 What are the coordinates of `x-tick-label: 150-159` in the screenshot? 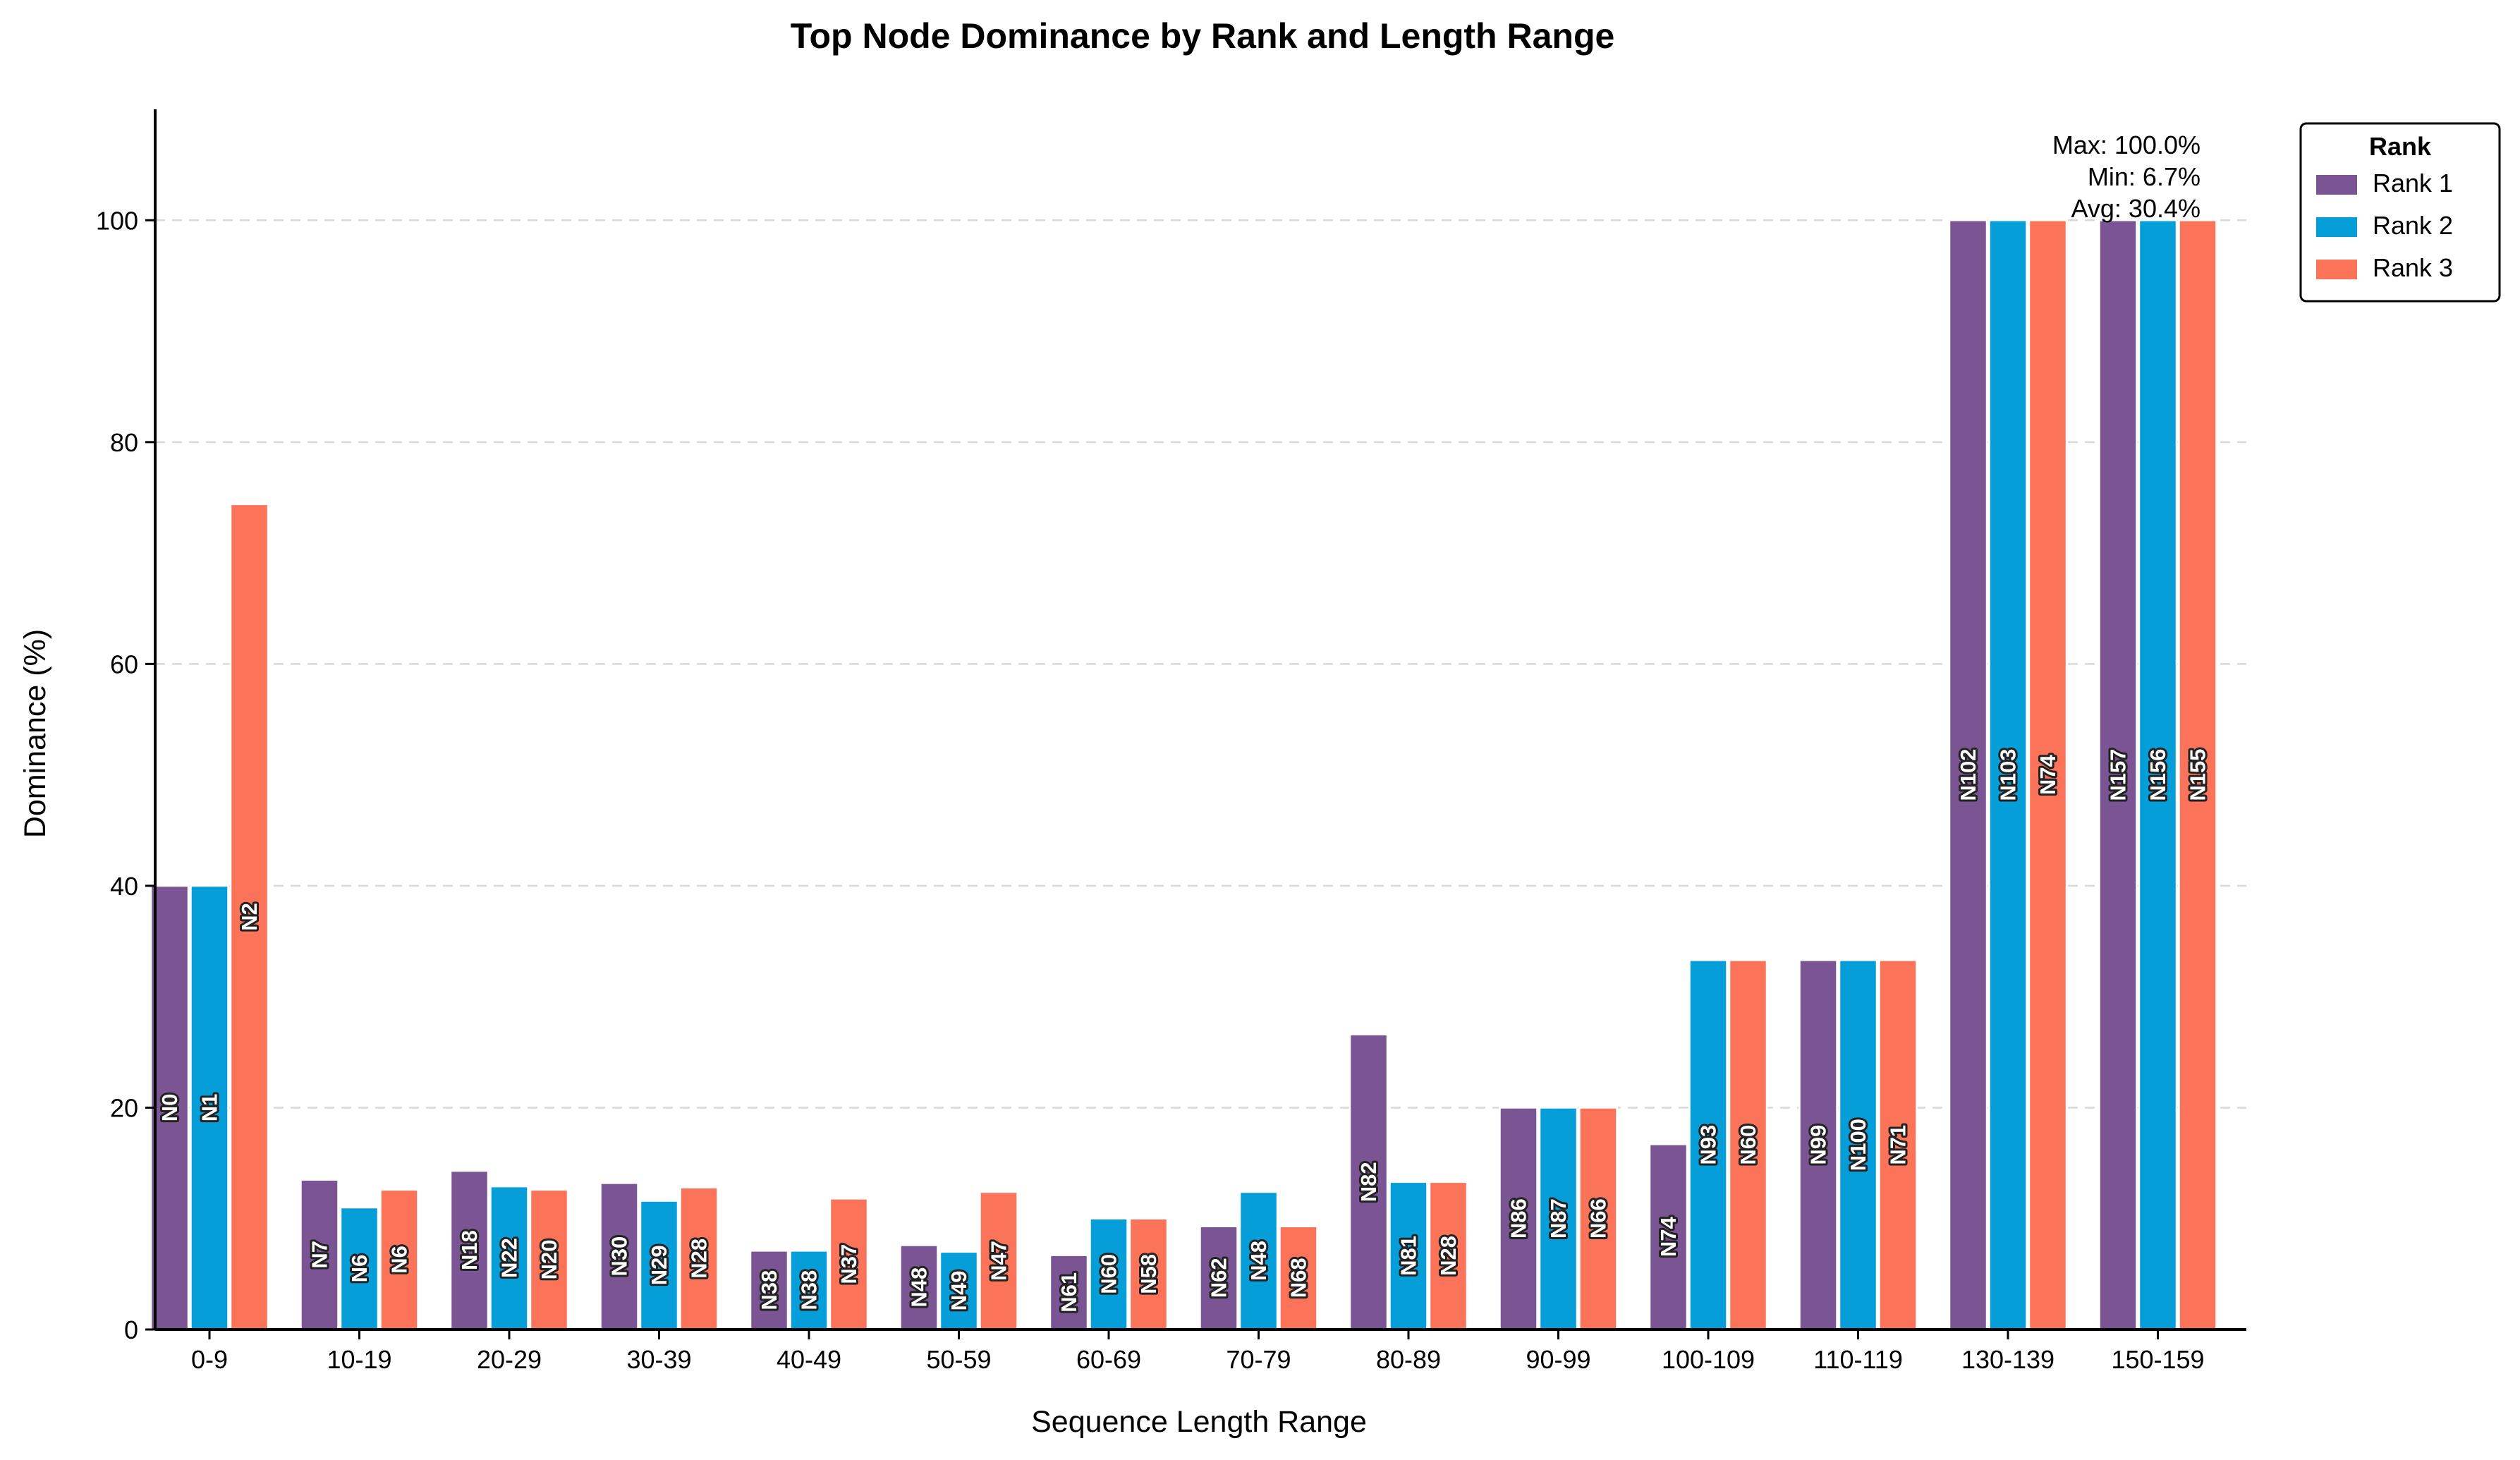 It's located at (2157, 1359).